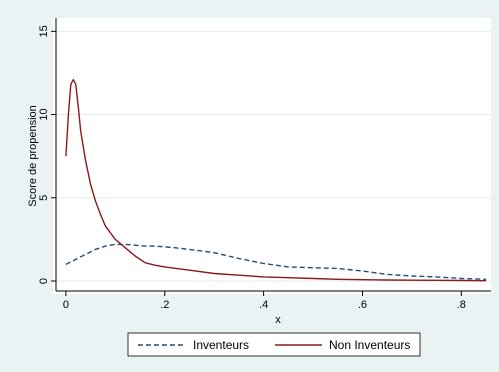 This screenshot has width=499, height=372. What do you see at coordinates (44, 281) in the screenshot?
I see `y-tick-label: 0` at bounding box center [44, 281].